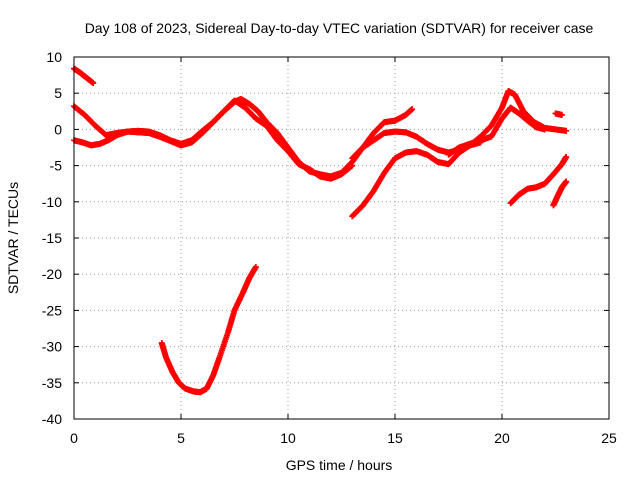  Describe the element at coordinates (609, 438) in the screenshot. I see `x-tick-label: 25` at that location.